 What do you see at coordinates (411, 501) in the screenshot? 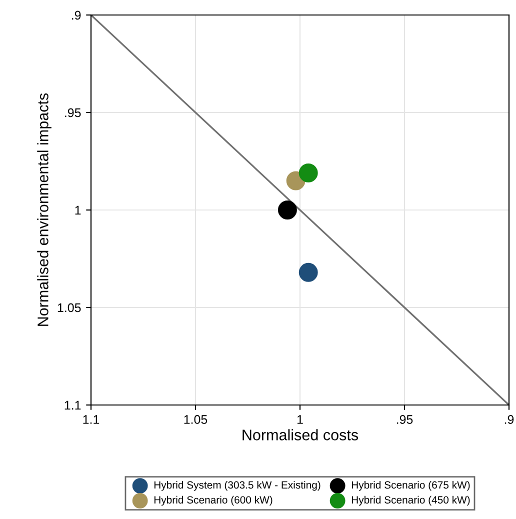
I see `legend-label: Hybrid Scenario (450 kW)` at bounding box center [411, 501].